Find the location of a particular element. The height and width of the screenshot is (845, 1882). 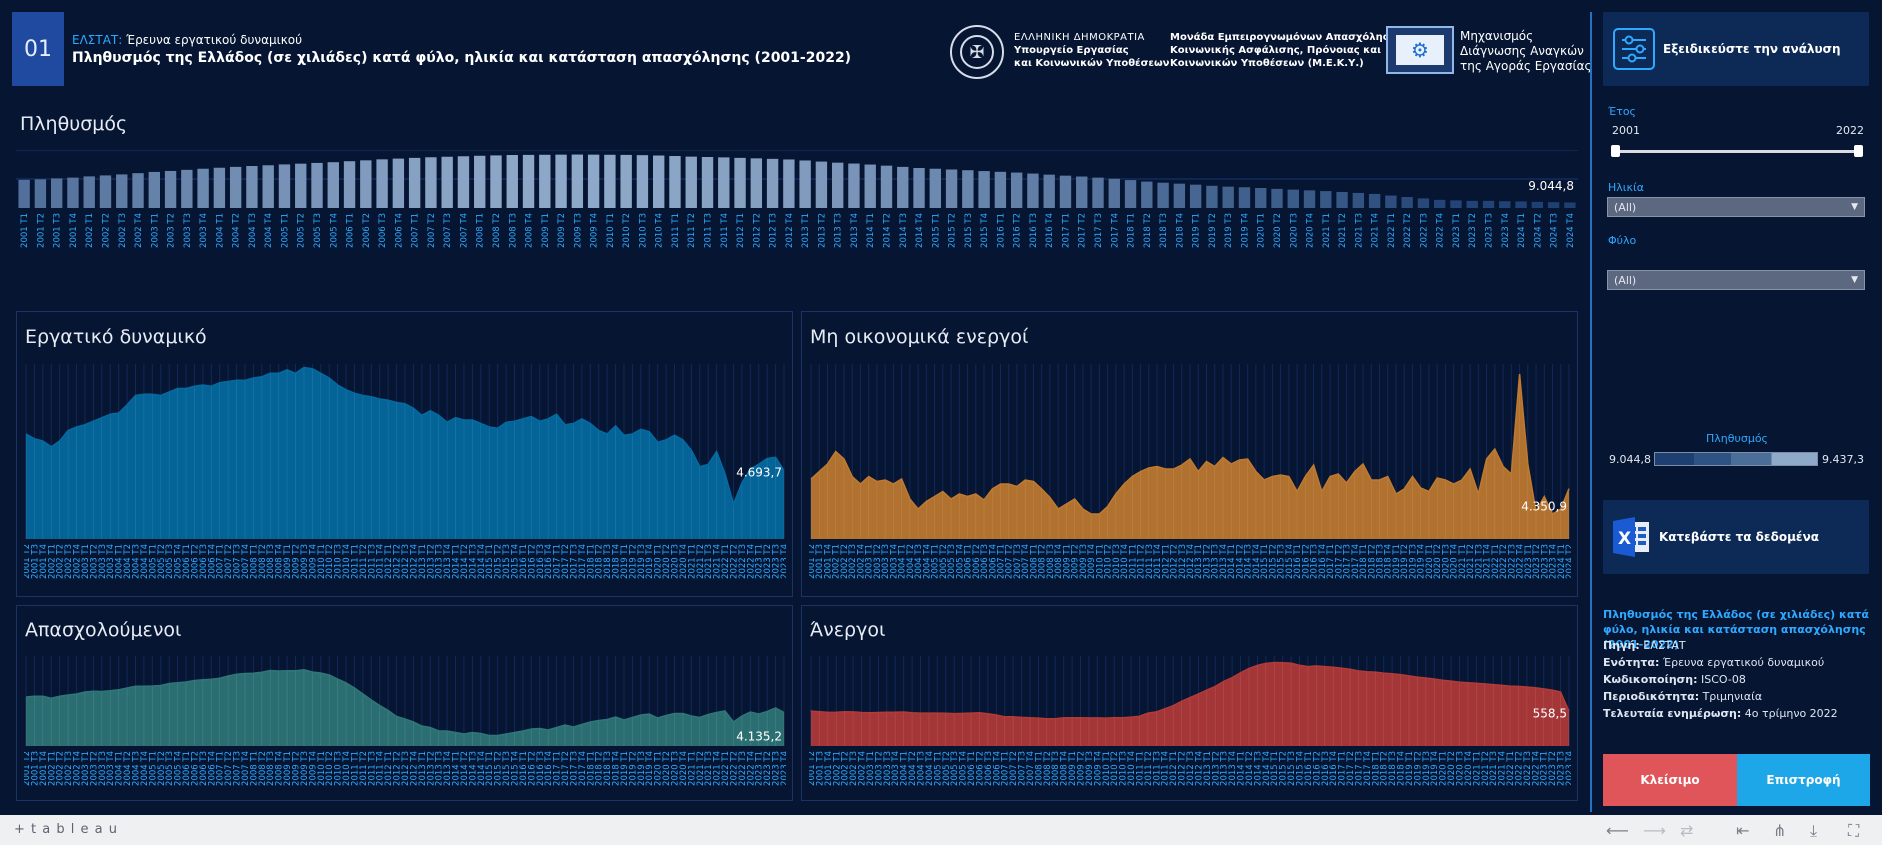

first-page-icon: ⇤ is located at coordinates (1743, 830).